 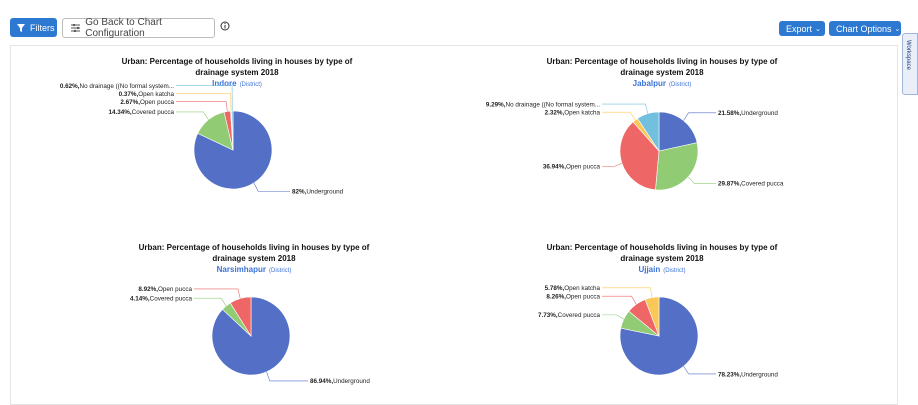 I want to click on slice-label: 29.87%,Covered pucca, so click(x=751, y=184).